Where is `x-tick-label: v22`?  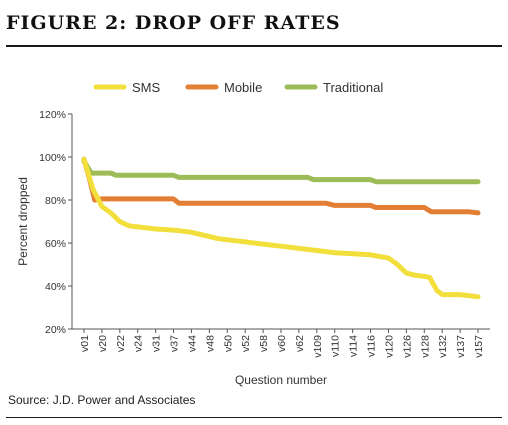
x-tick-label: v22 is located at coordinates (121, 343).